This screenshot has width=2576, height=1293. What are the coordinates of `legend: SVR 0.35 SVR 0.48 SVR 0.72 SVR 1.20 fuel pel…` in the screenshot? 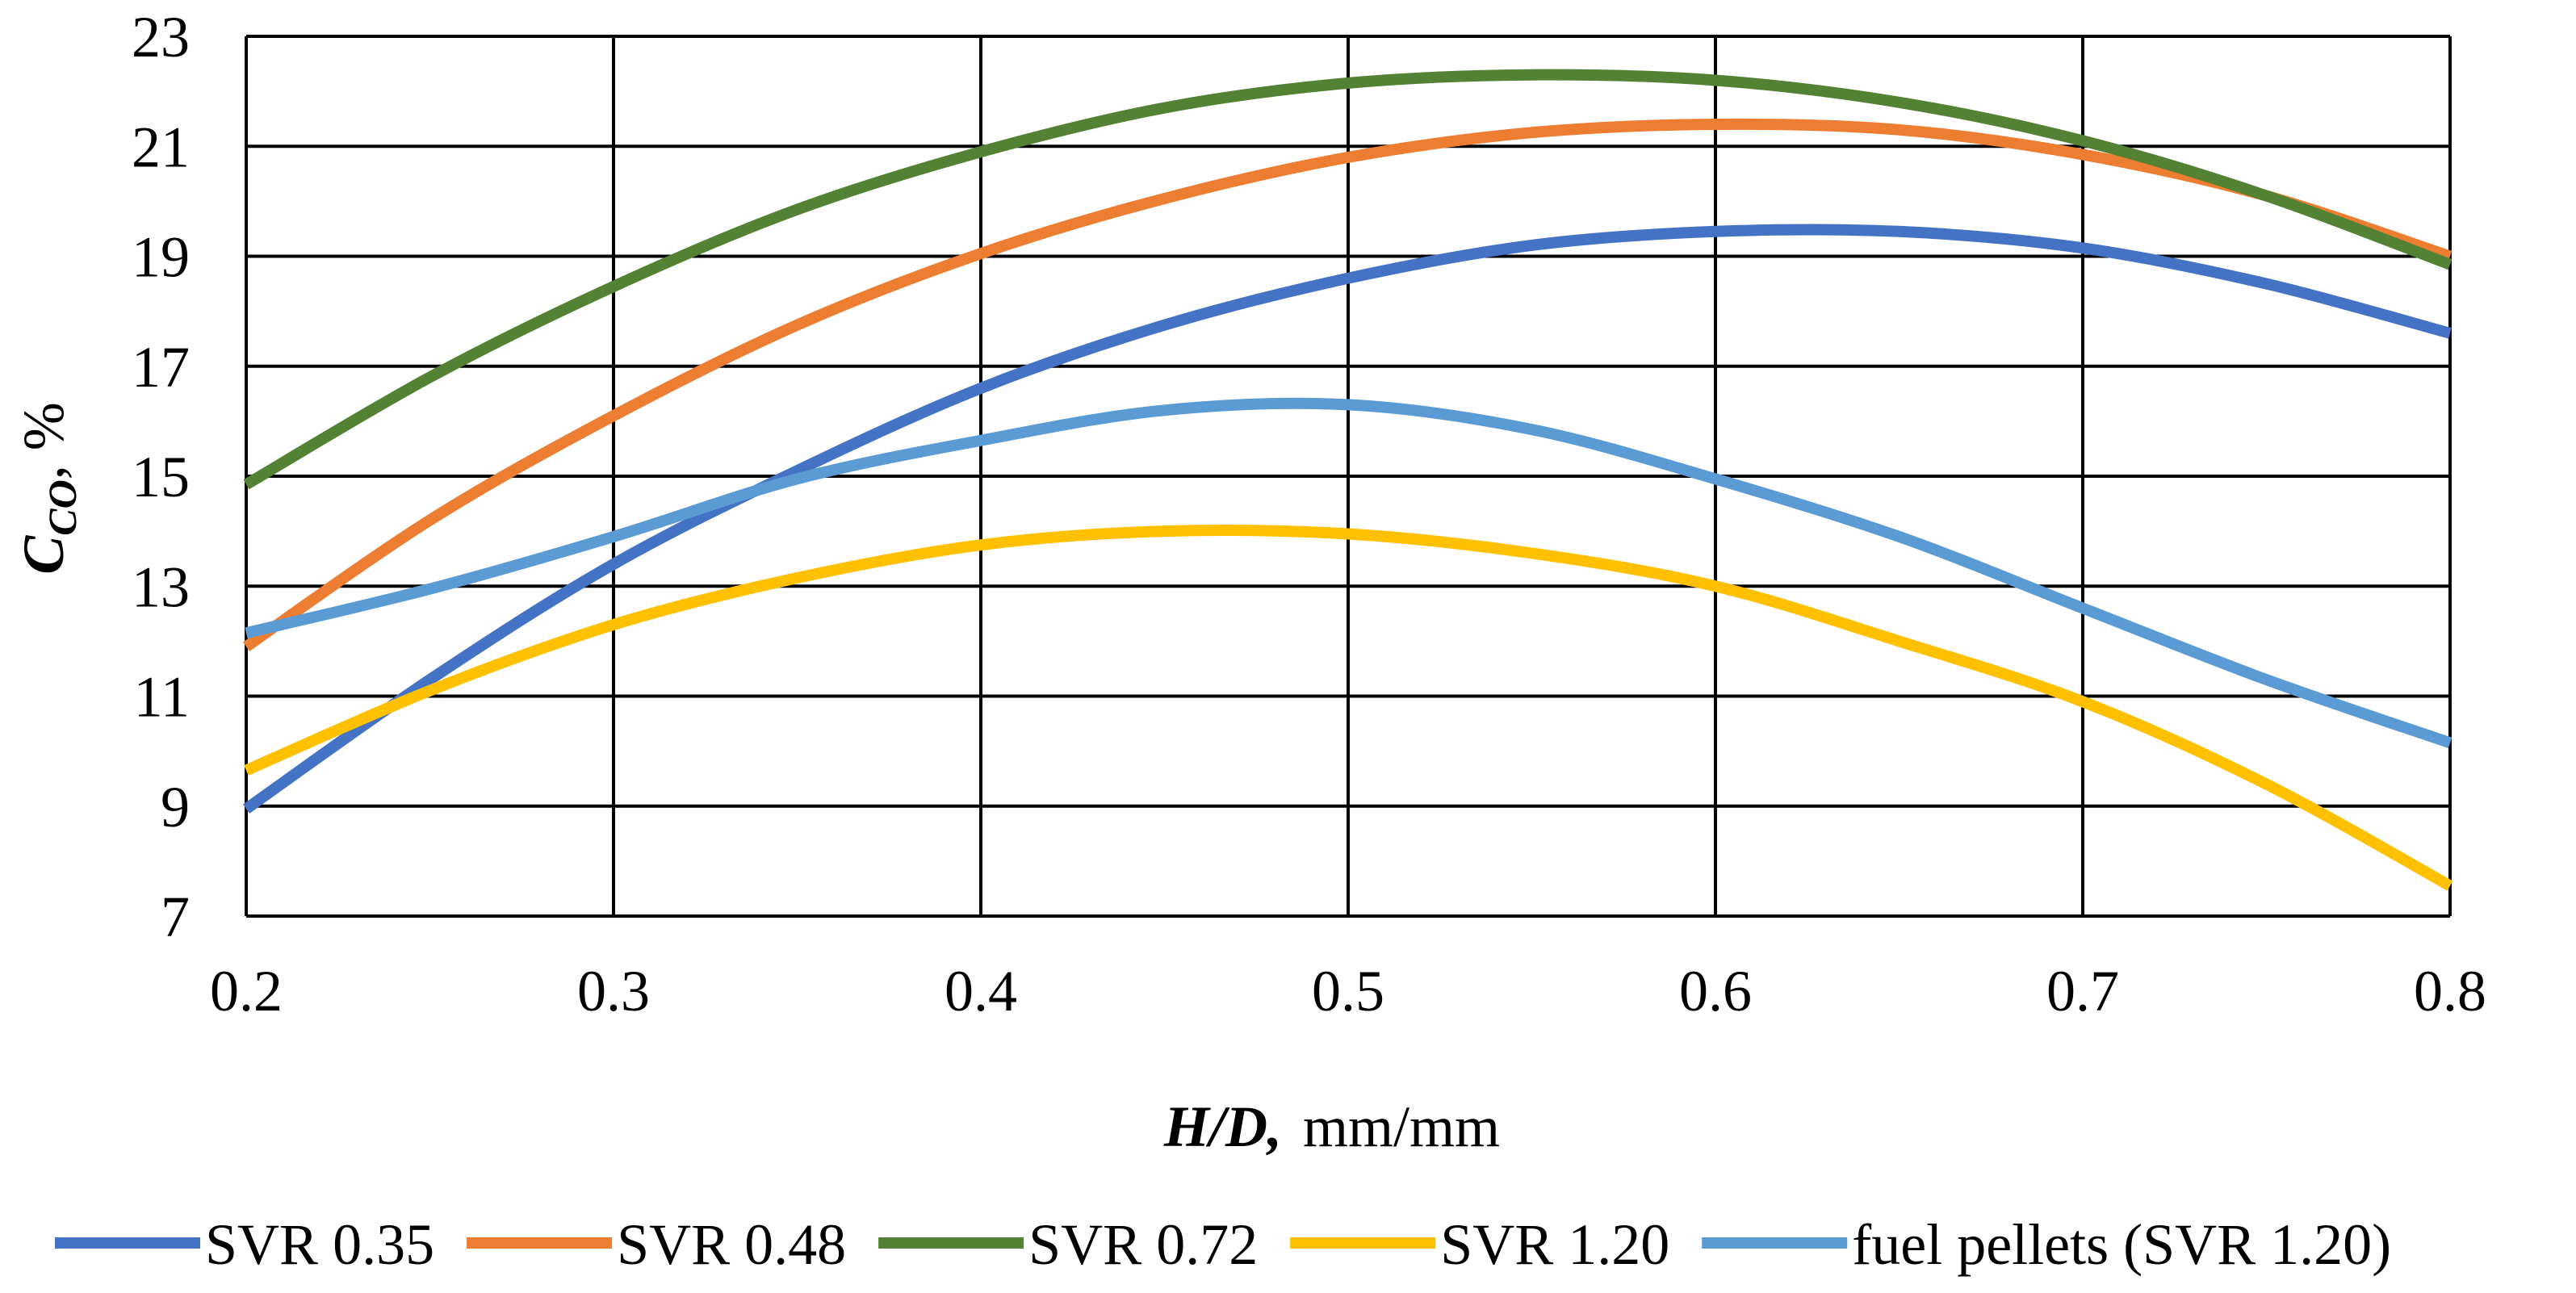 It's located at (1223, 1244).